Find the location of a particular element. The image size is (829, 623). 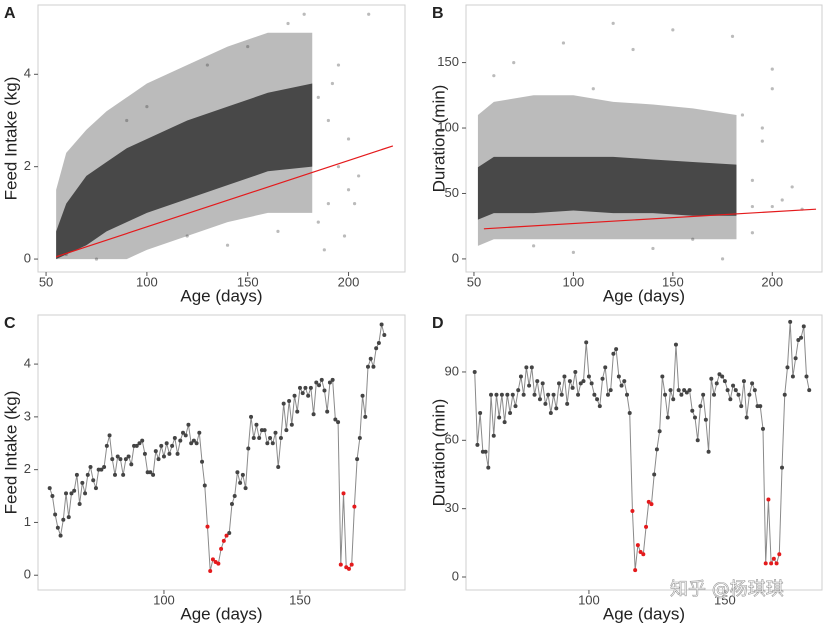

x-axis-label: Age (days) is located at coordinates (644, 295).